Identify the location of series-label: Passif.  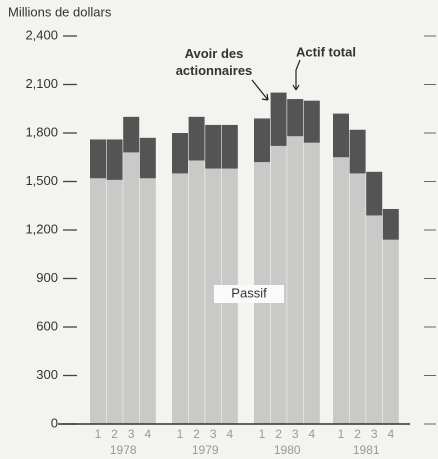
(249, 292).